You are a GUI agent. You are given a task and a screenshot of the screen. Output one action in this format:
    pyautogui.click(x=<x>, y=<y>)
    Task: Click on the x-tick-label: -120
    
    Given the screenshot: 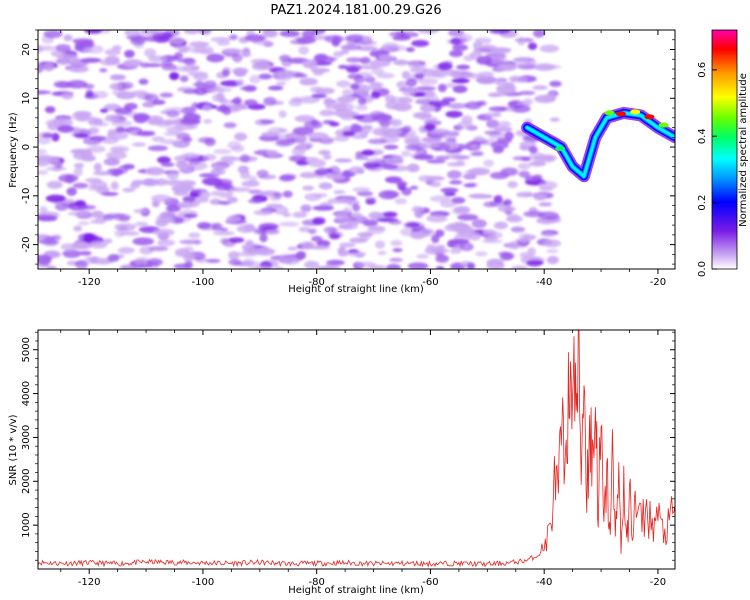 What is the action you would take?
    pyautogui.click(x=89, y=282)
    